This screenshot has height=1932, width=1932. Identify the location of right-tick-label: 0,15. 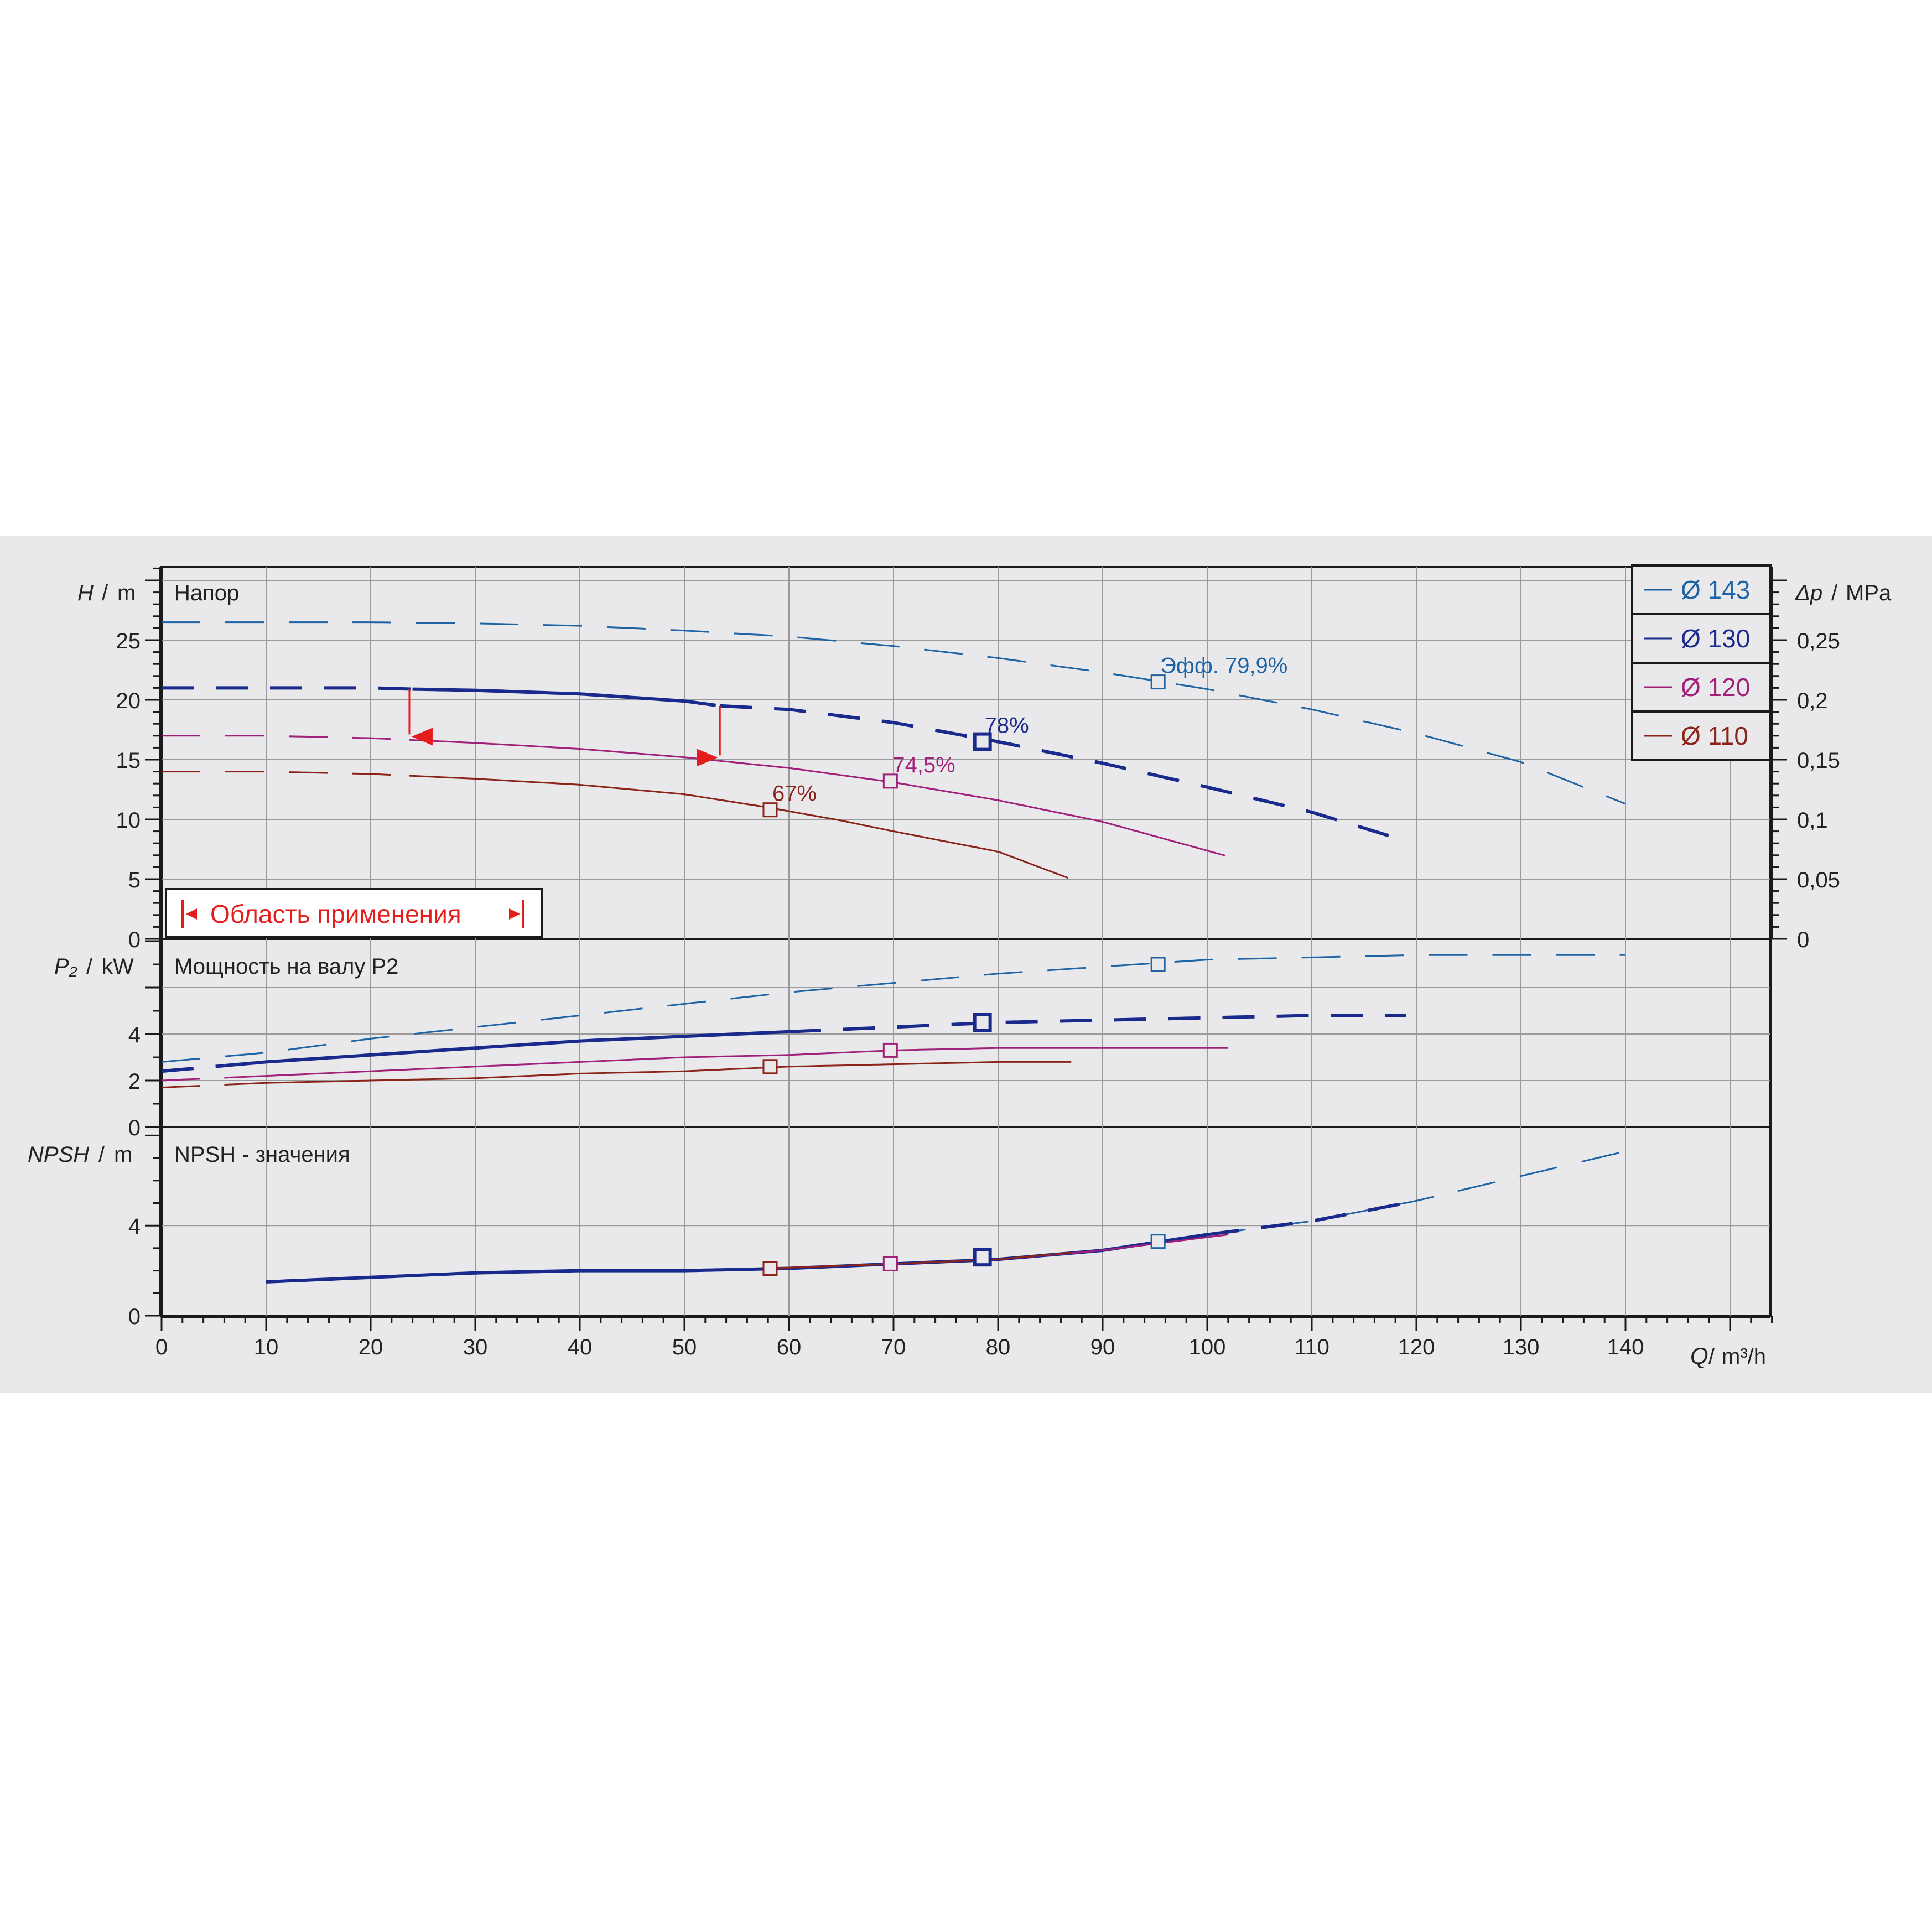
(1819, 761).